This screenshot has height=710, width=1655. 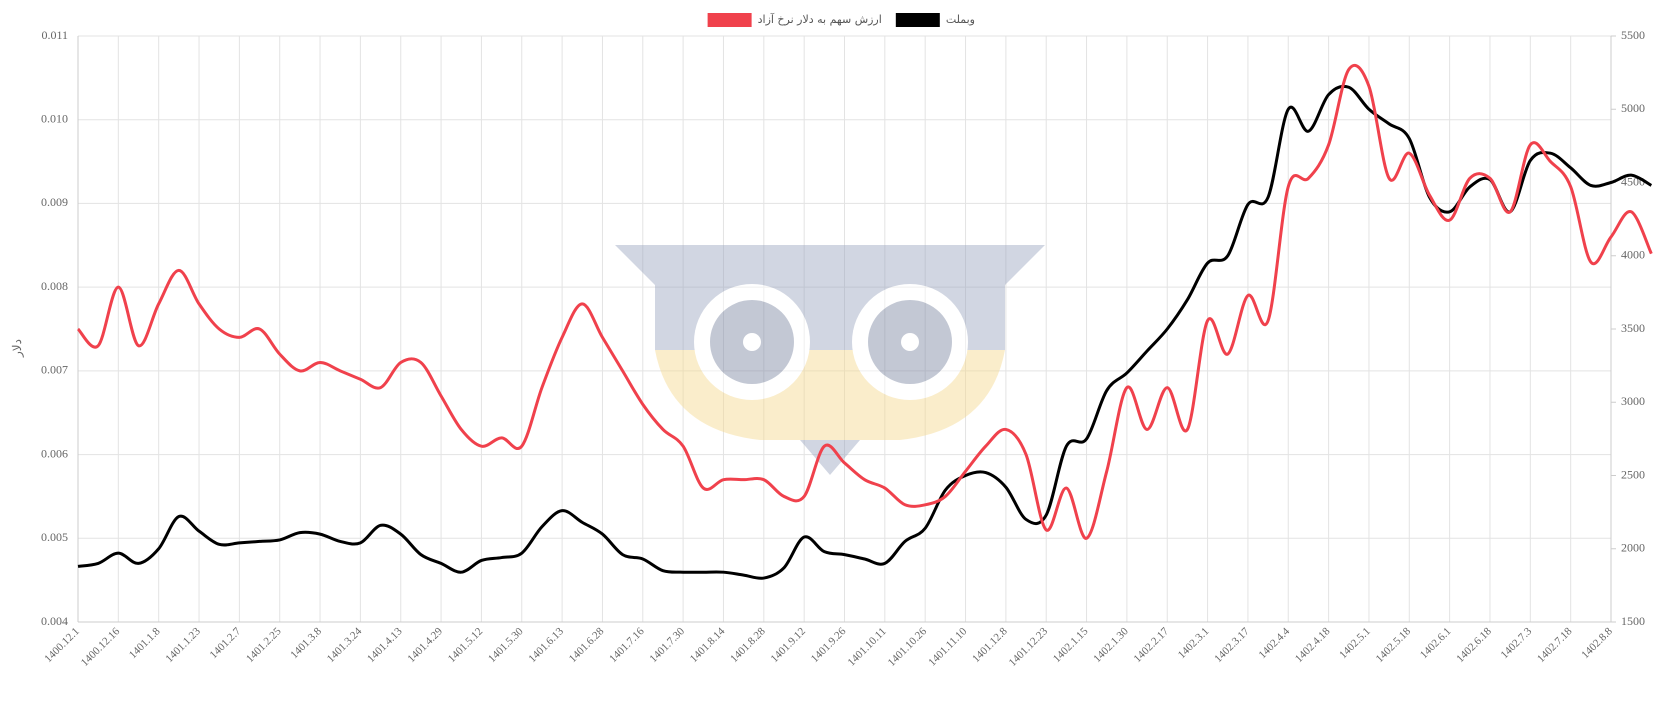 What do you see at coordinates (908, 647) in the screenshot?
I see `x-tick-label: 1401.10.26` at bounding box center [908, 647].